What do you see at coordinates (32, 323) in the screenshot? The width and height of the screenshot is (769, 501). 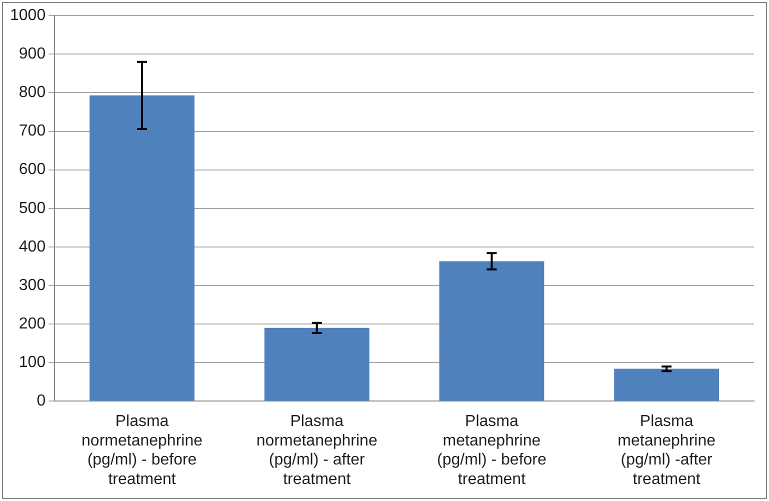 I see `y-tick-label: 200` at bounding box center [32, 323].